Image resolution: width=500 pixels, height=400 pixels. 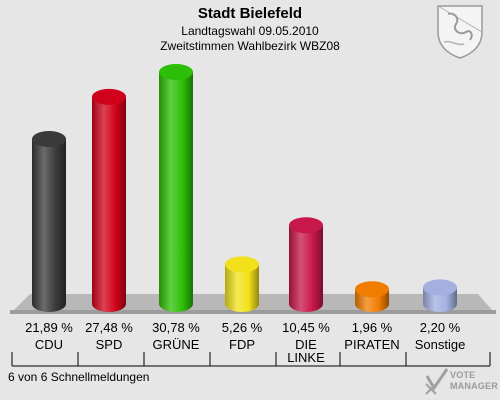 What do you see at coordinates (176, 344) in the screenshot?
I see `category-label: GRÜNE` at bounding box center [176, 344].